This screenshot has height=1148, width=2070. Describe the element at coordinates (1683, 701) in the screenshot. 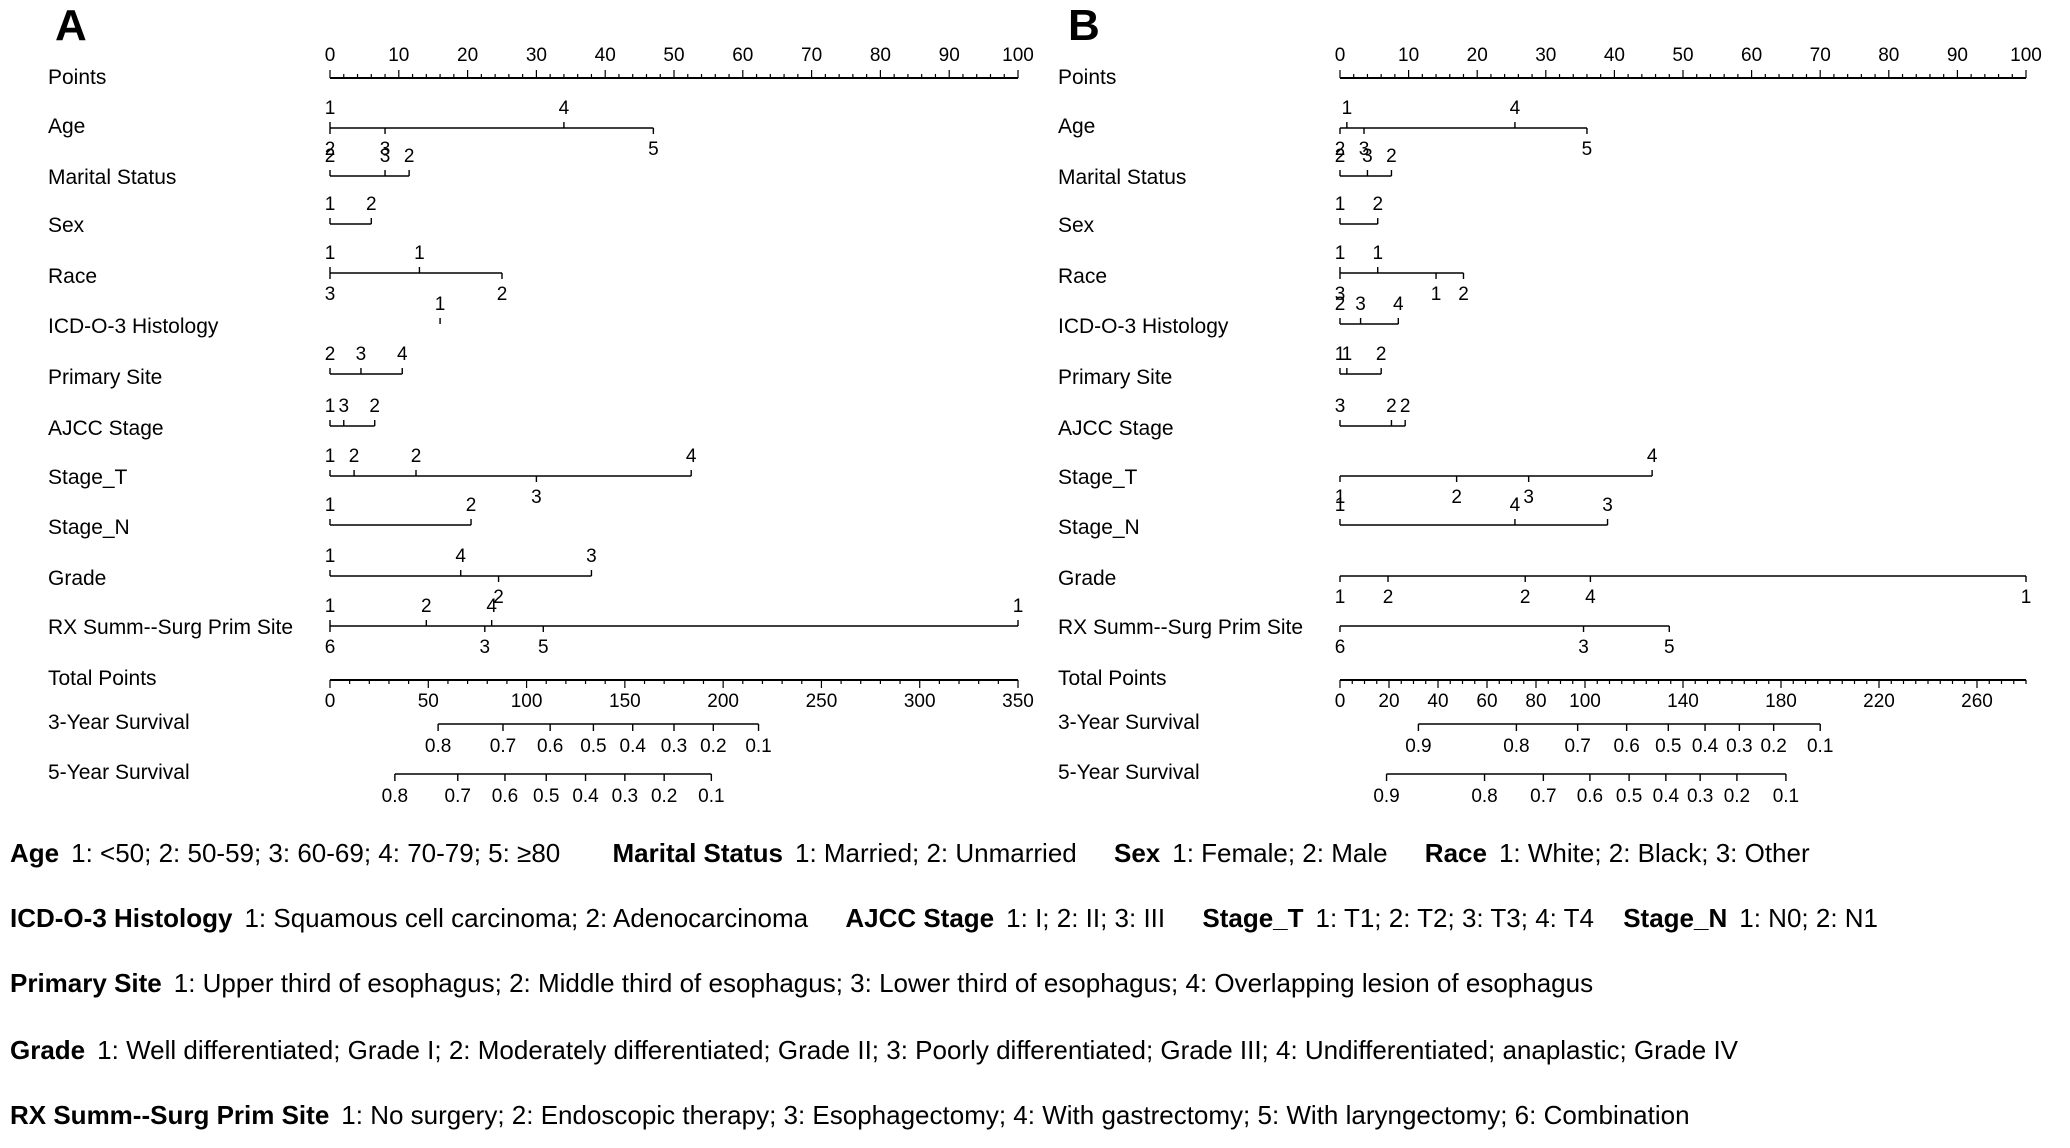

I see `total-tick-label: 140` at that location.